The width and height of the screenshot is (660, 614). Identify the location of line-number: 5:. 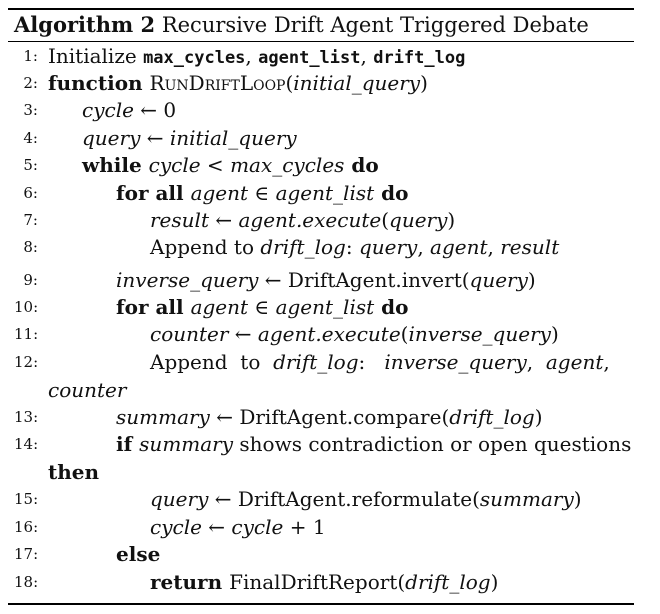
(30, 165).